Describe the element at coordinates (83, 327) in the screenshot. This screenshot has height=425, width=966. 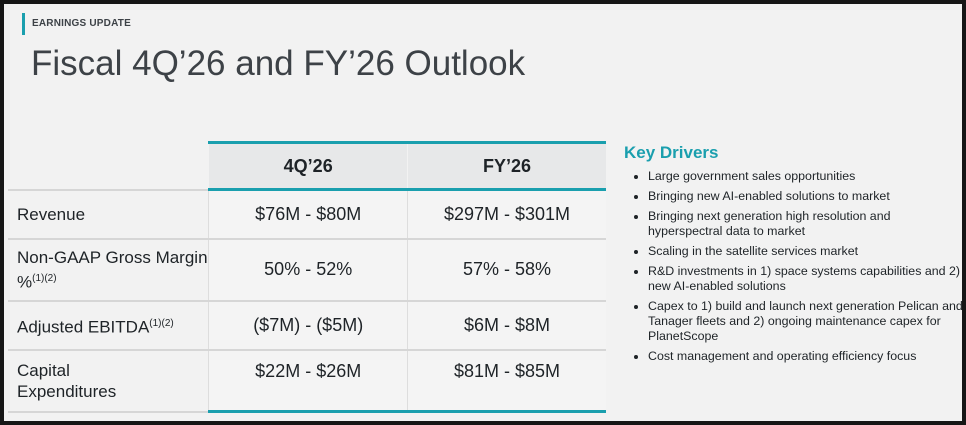
I see `row-label-text: Adjusted EBITDA` at that location.